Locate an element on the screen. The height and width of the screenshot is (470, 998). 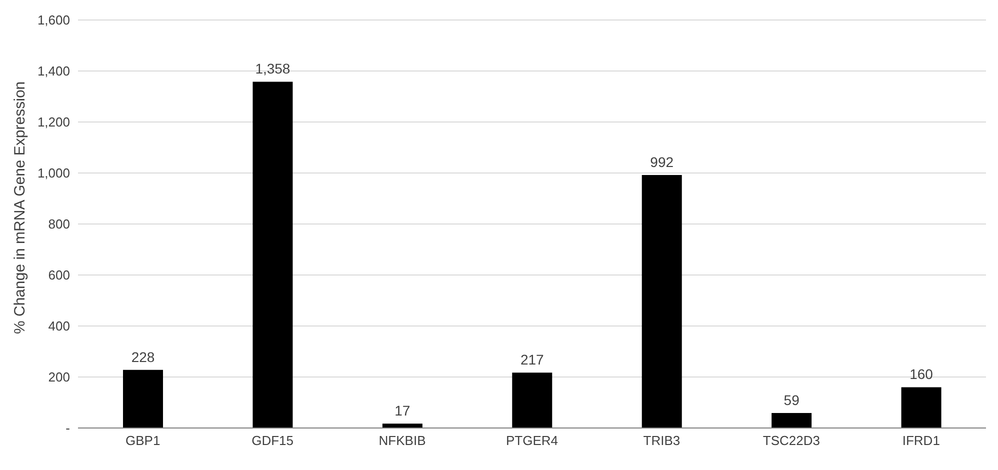
x-tick-label: GBP1 is located at coordinates (143, 440).